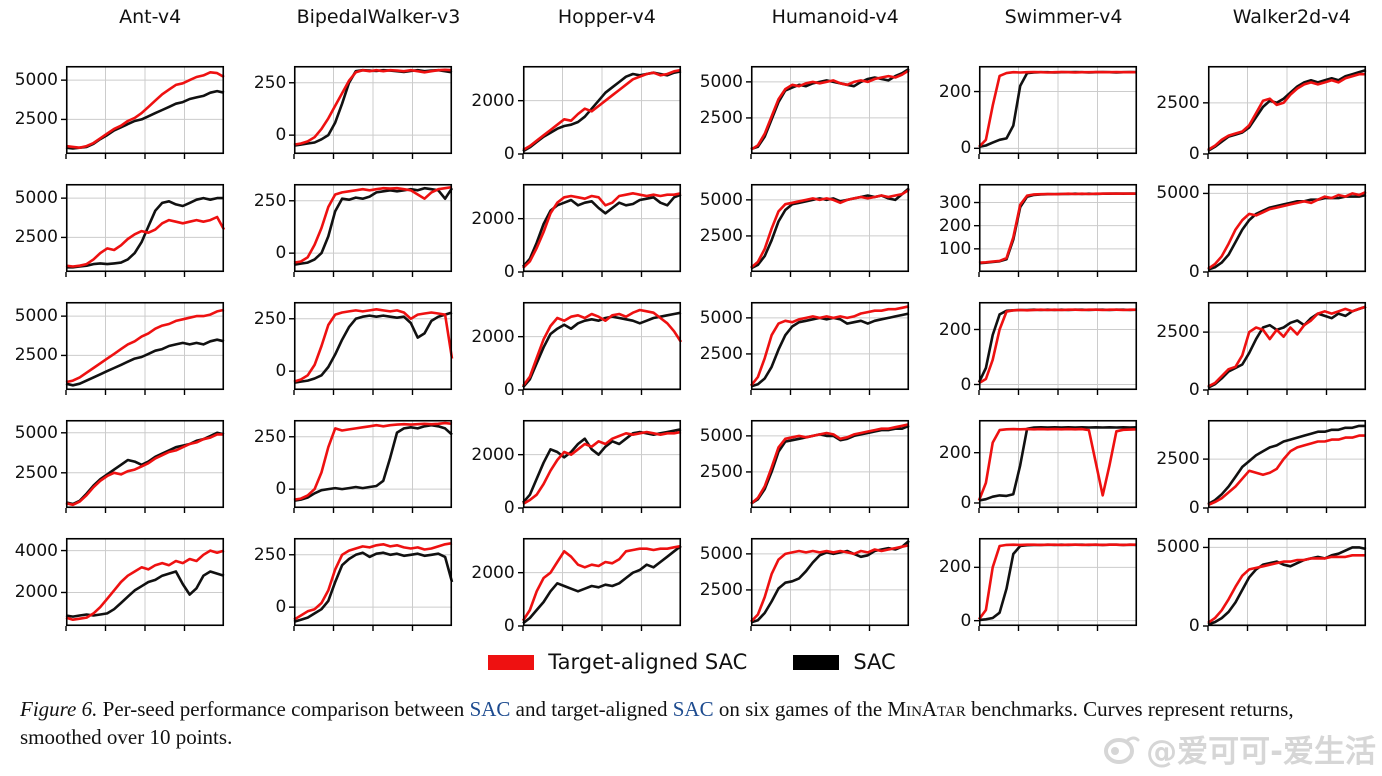 The height and width of the screenshot is (776, 1382). I want to click on y-axis-labels: 100 200 300, so click(950, 228).